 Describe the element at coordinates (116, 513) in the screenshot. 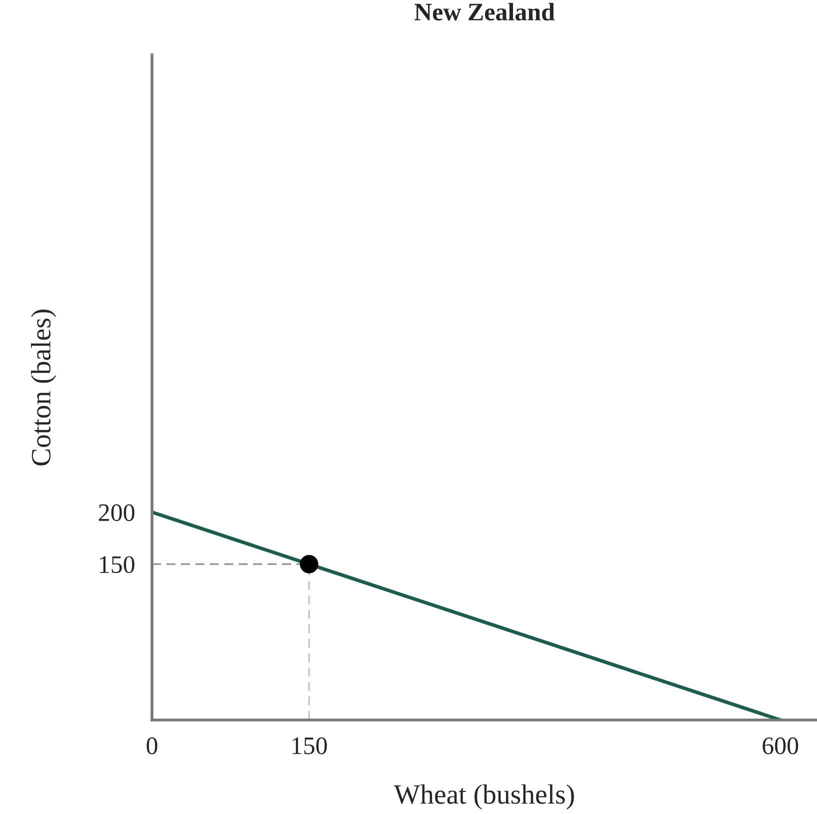

I see `y-tick-label: 200` at that location.